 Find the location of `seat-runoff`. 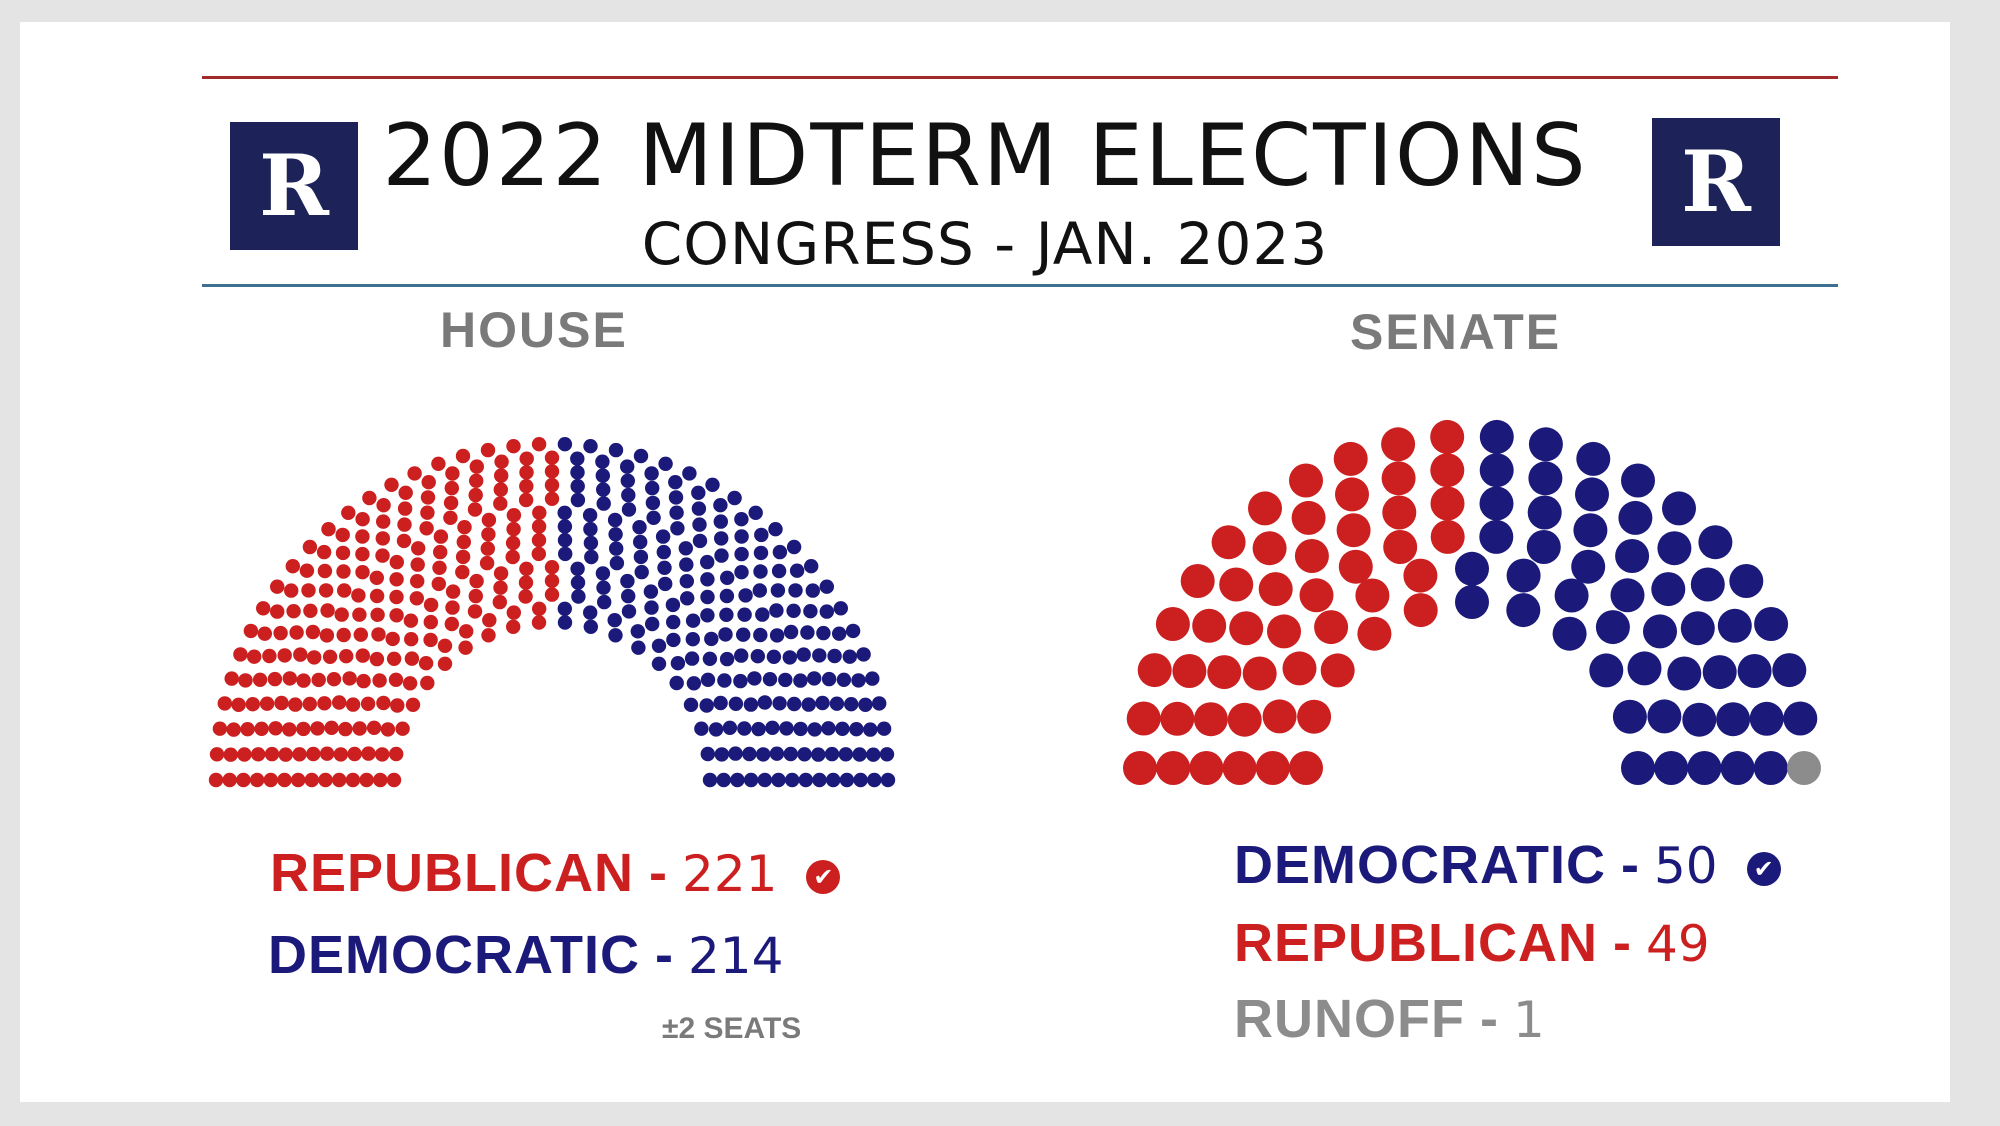

seat-runoff is located at coordinates (1804, 768).